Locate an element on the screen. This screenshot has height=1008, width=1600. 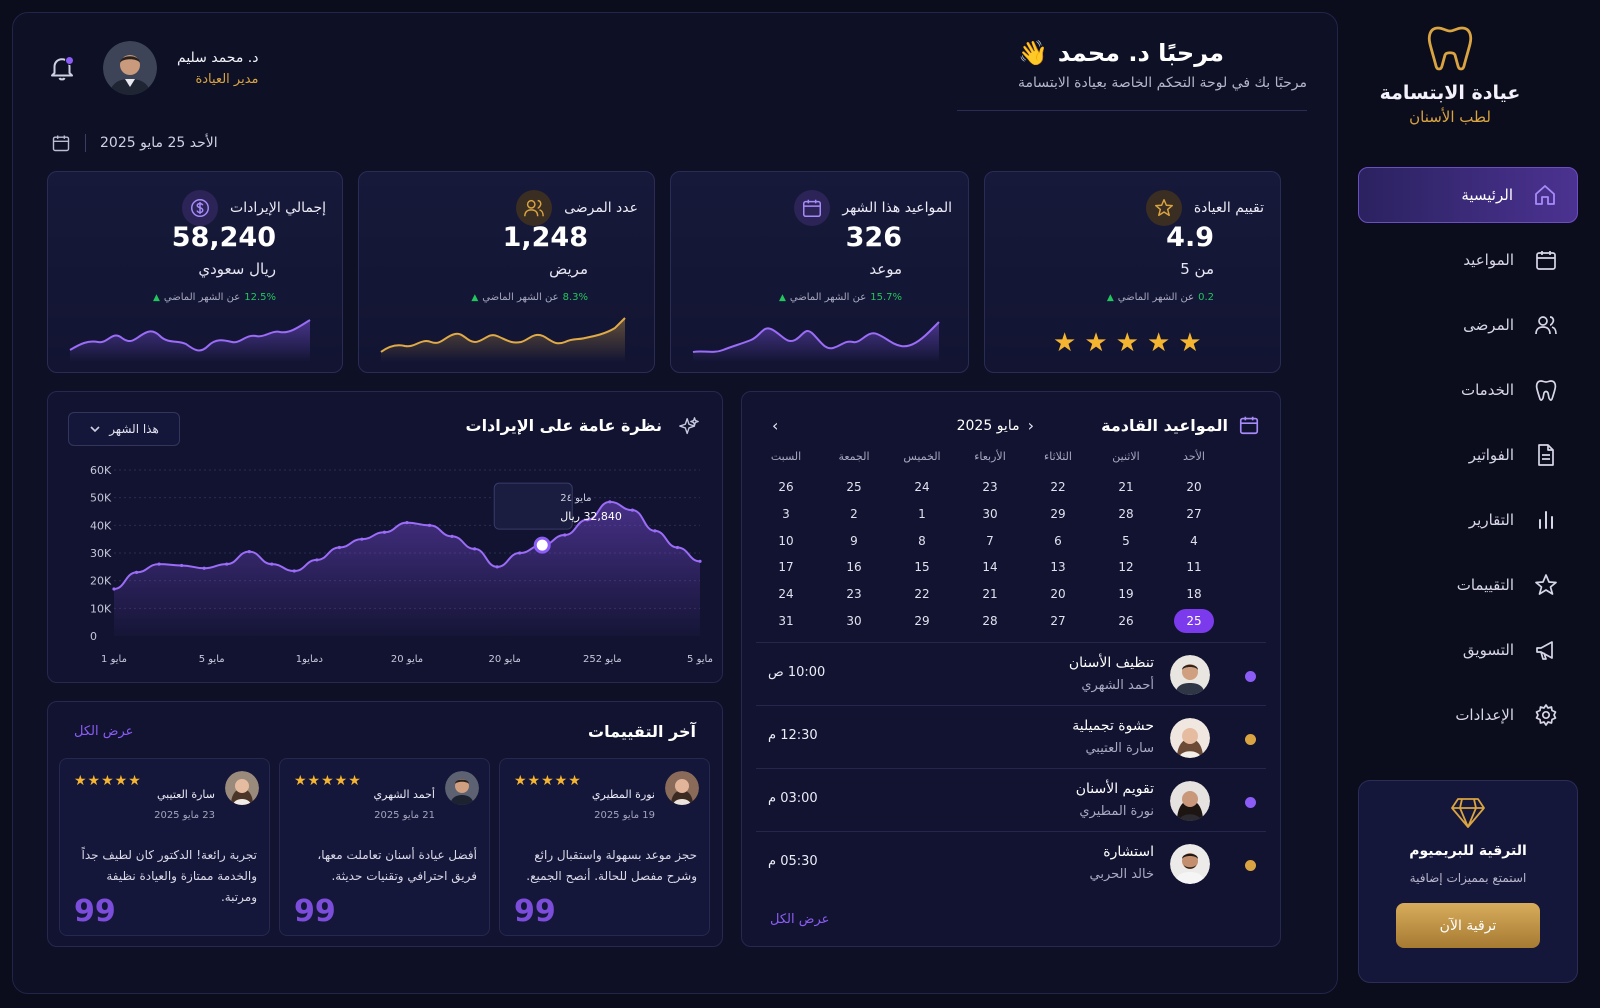
calendar-day: 7 is located at coordinates (990, 541).